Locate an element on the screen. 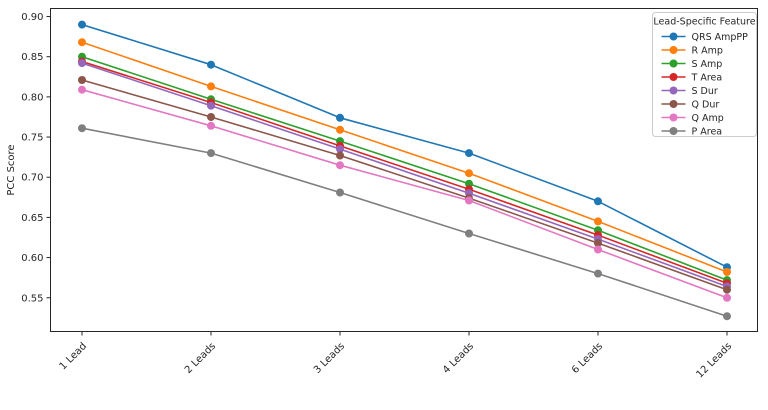 The image size is (768, 410). x-tick-label: 12 Leads is located at coordinates (714, 361).